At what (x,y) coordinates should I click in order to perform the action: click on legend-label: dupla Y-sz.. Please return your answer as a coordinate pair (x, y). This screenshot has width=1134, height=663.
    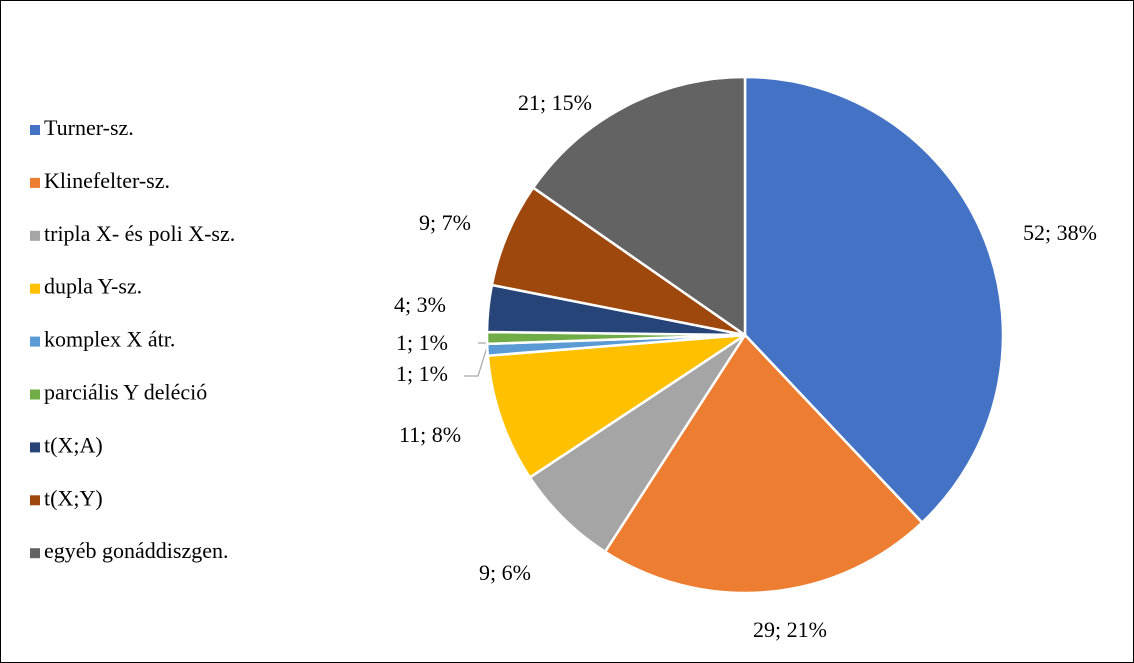
    Looking at the image, I should click on (93, 286).